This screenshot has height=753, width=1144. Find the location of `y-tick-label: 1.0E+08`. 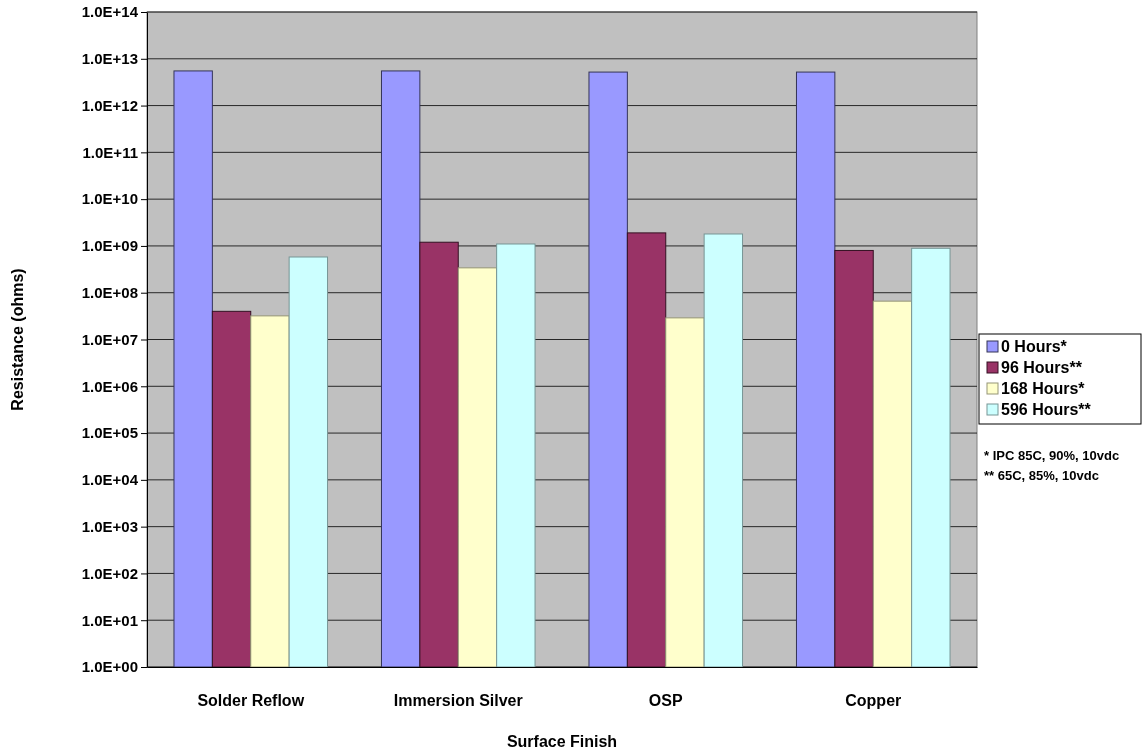

y-tick-label: 1.0E+08 is located at coordinates (109, 293).